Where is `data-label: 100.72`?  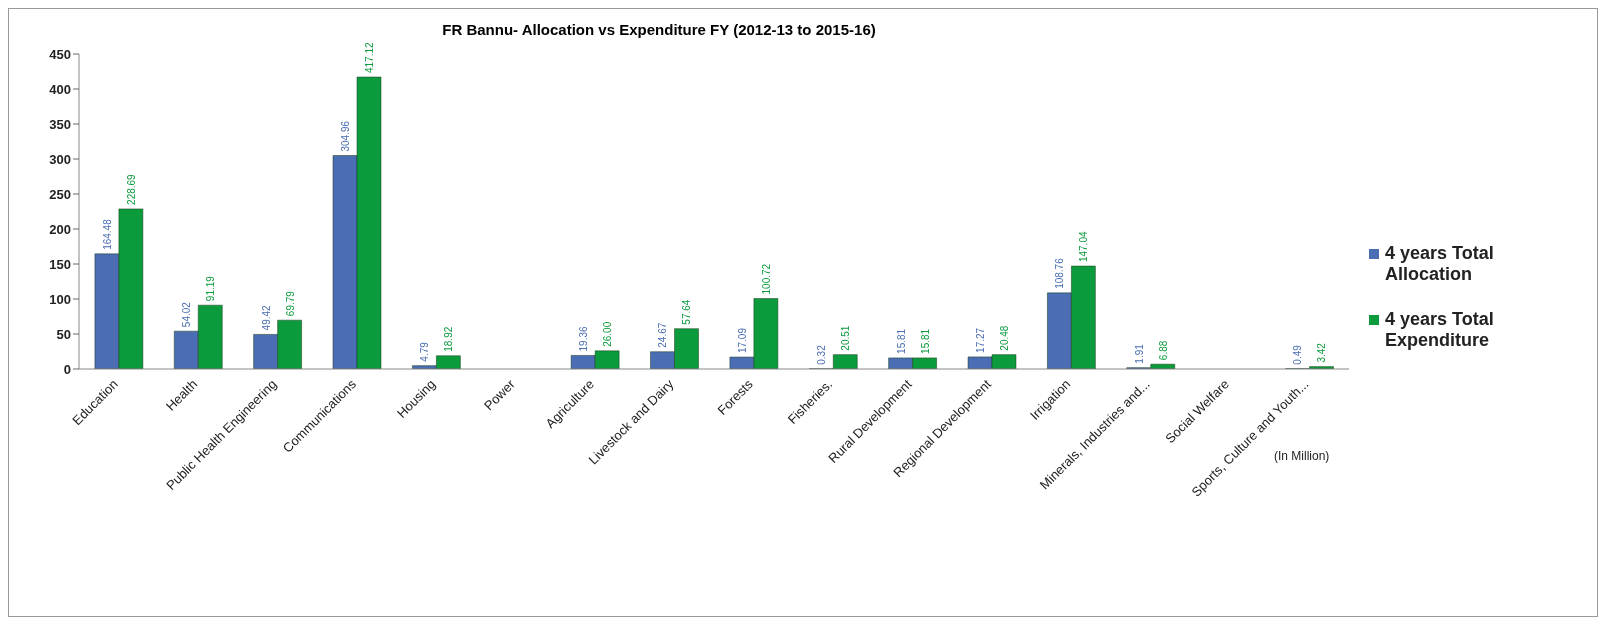
data-label: 100.72 is located at coordinates (766, 279).